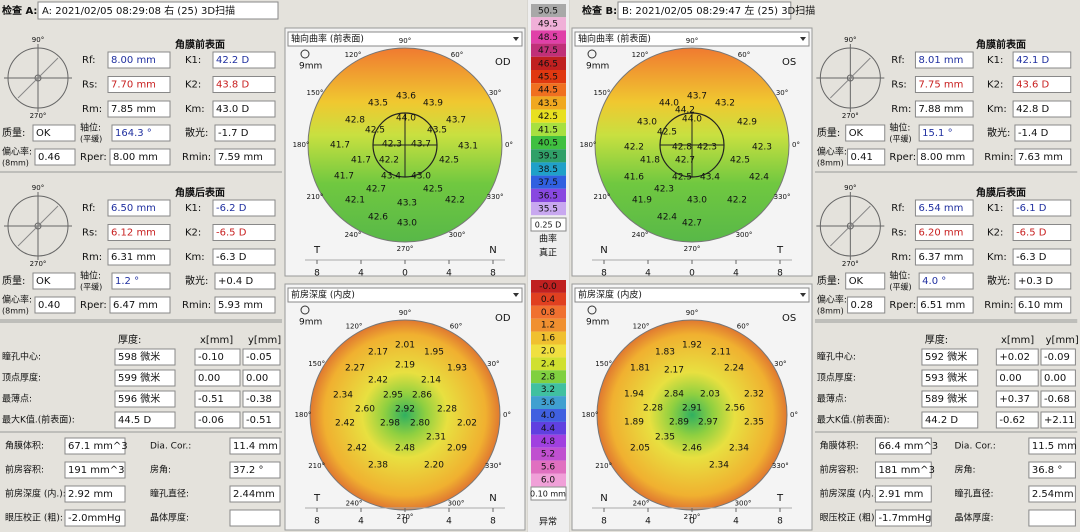 This screenshot has height=532, width=1080. Describe the element at coordinates (235, 281) in the screenshot. I see `value: +0.4 D` at that location.